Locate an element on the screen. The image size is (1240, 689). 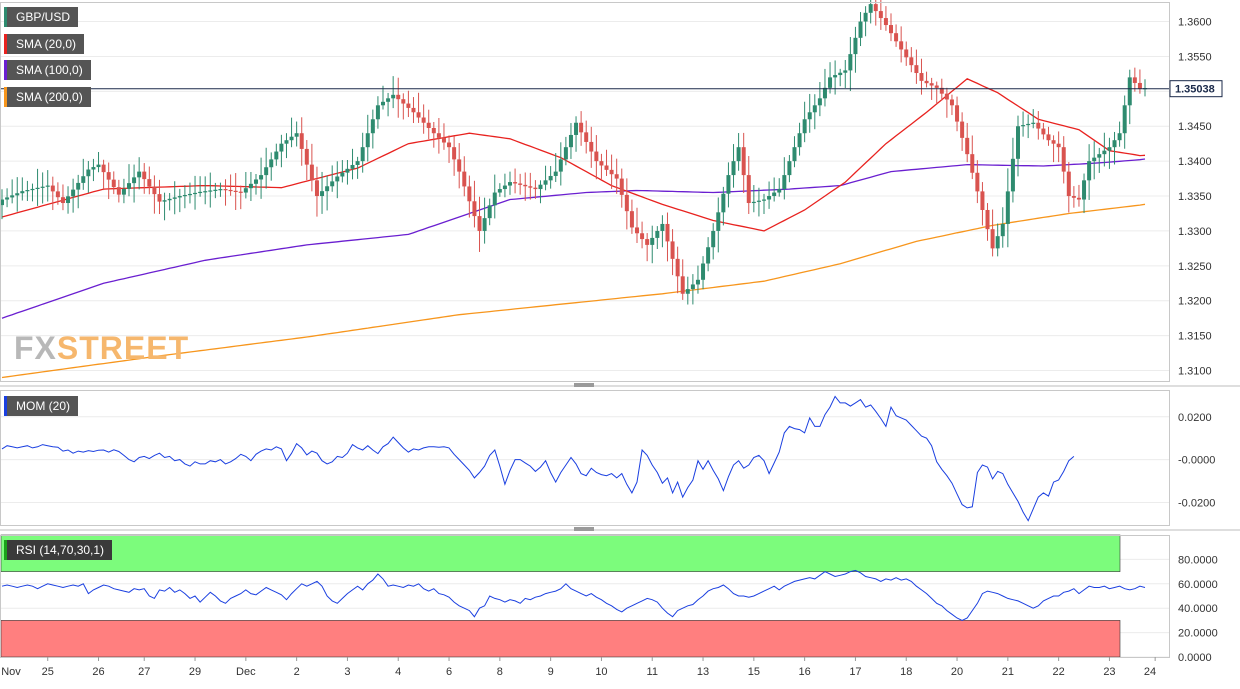
price-tick-label: 1.3350 is located at coordinates (1195, 197).